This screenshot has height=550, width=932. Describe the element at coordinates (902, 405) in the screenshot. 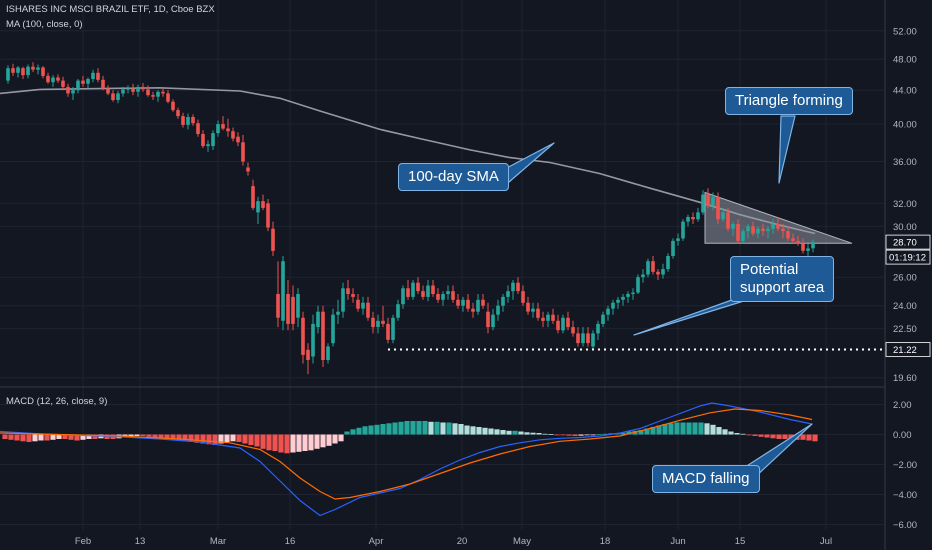

I see `macd-tick-label: 2.00` at that location.